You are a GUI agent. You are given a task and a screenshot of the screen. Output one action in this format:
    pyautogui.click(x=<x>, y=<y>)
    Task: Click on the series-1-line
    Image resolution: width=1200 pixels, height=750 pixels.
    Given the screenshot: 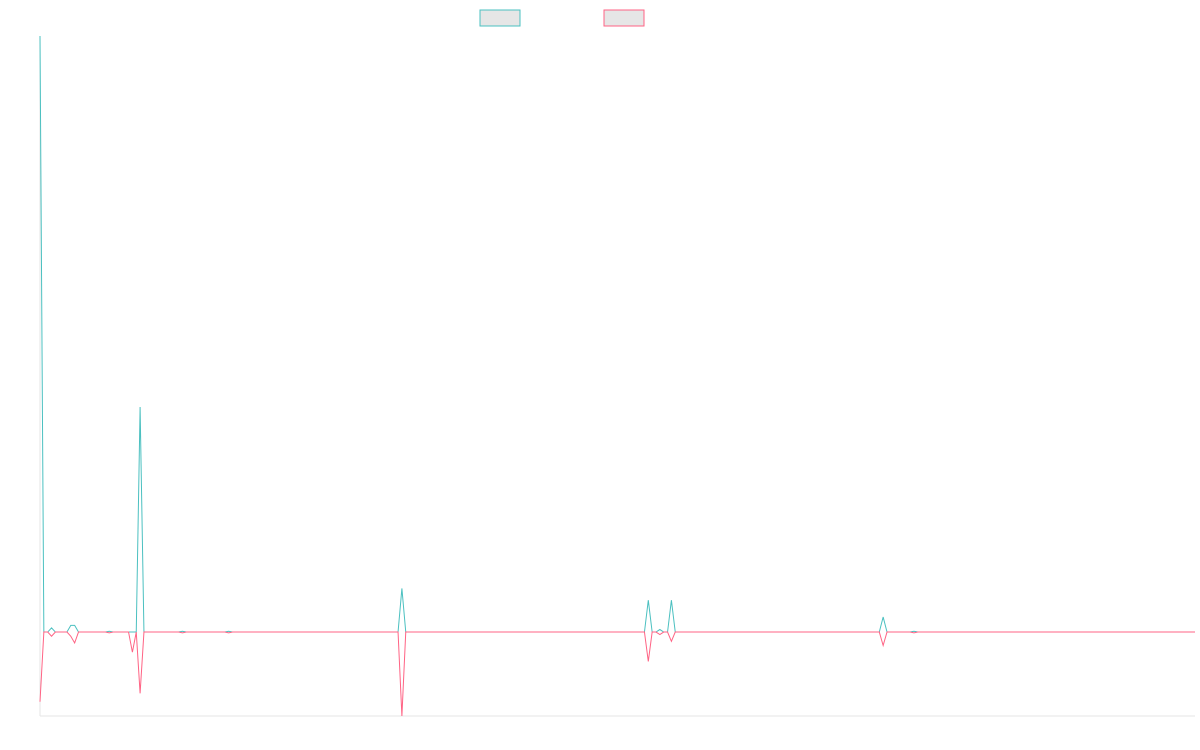 What is the action you would take?
    pyautogui.click(x=617, y=674)
    